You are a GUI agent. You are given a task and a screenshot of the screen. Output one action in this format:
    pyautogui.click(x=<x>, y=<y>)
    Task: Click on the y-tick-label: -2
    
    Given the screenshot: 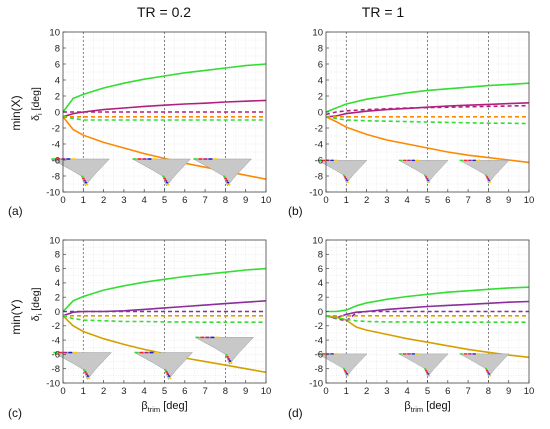 What is the action you would take?
    pyautogui.click(x=319, y=326)
    